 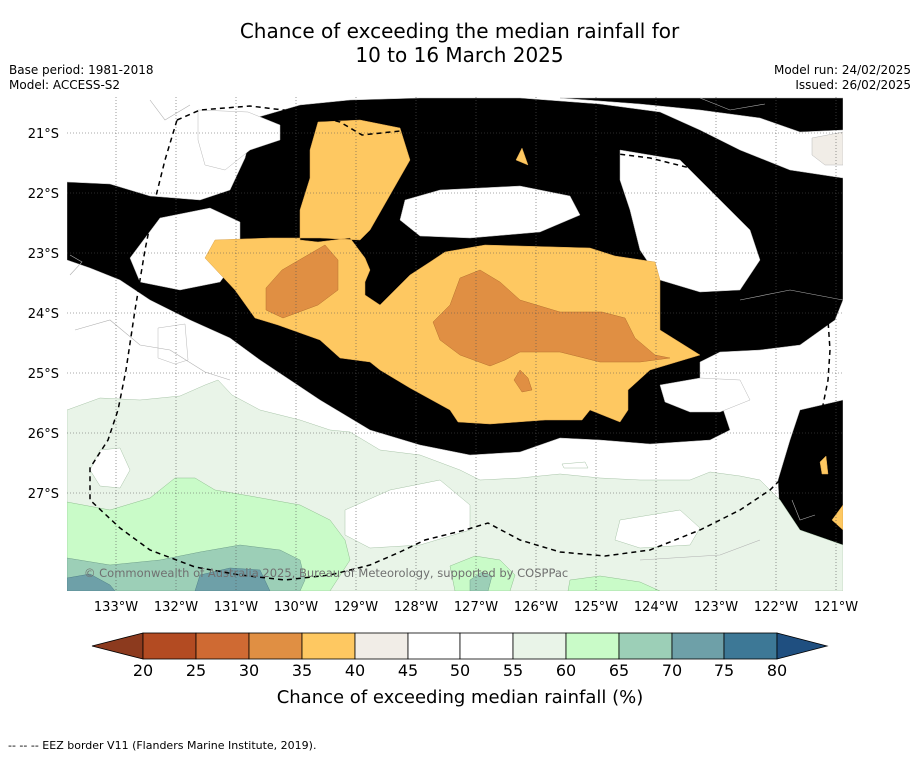 What do you see at coordinates (408, 670) in the screenshot?
I see `colorbar-tick: 45` at bounding box center [408, 670].